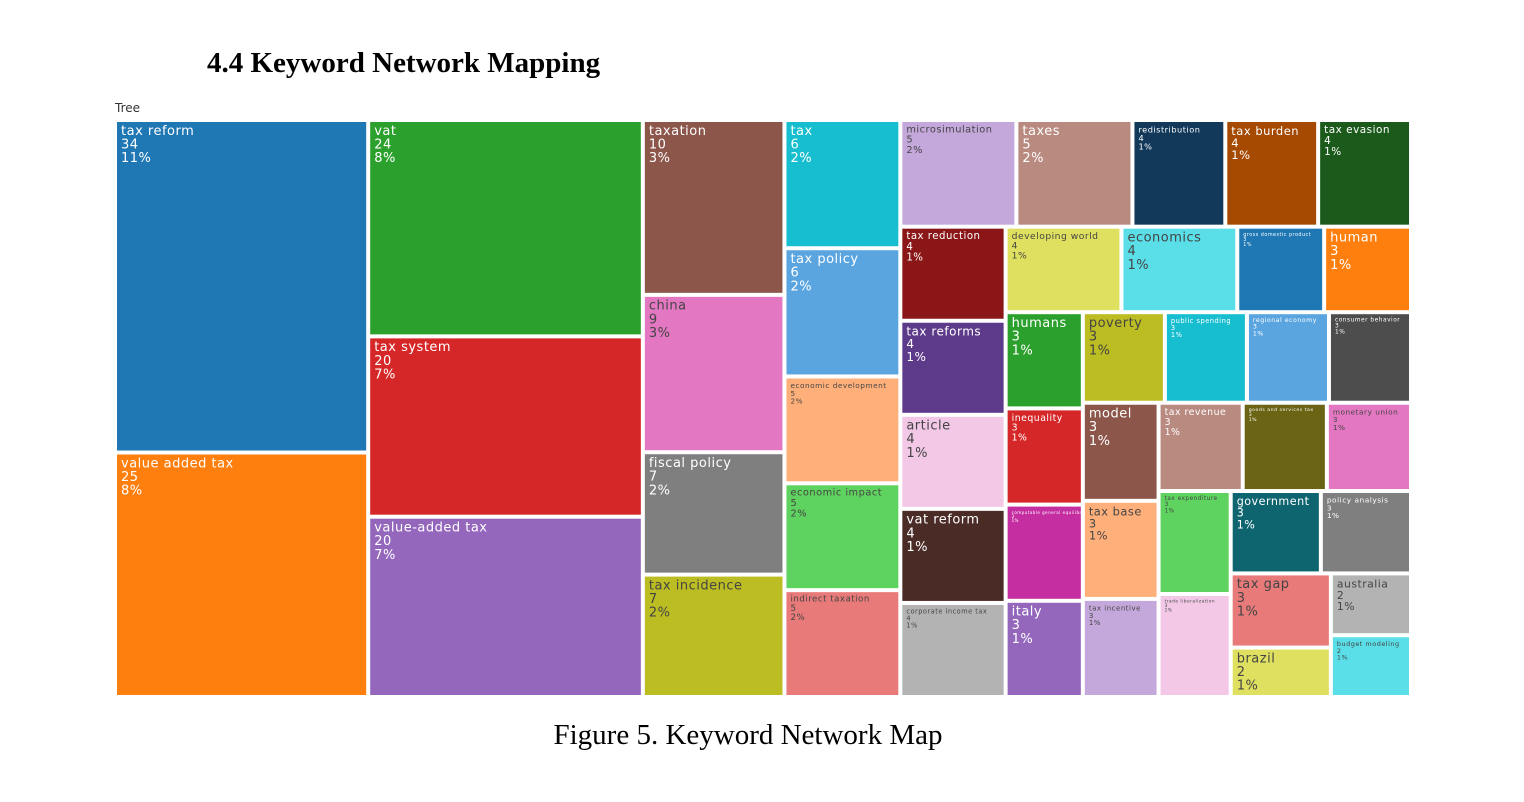  I want to click on cell-name: vat, so click(385, 131).